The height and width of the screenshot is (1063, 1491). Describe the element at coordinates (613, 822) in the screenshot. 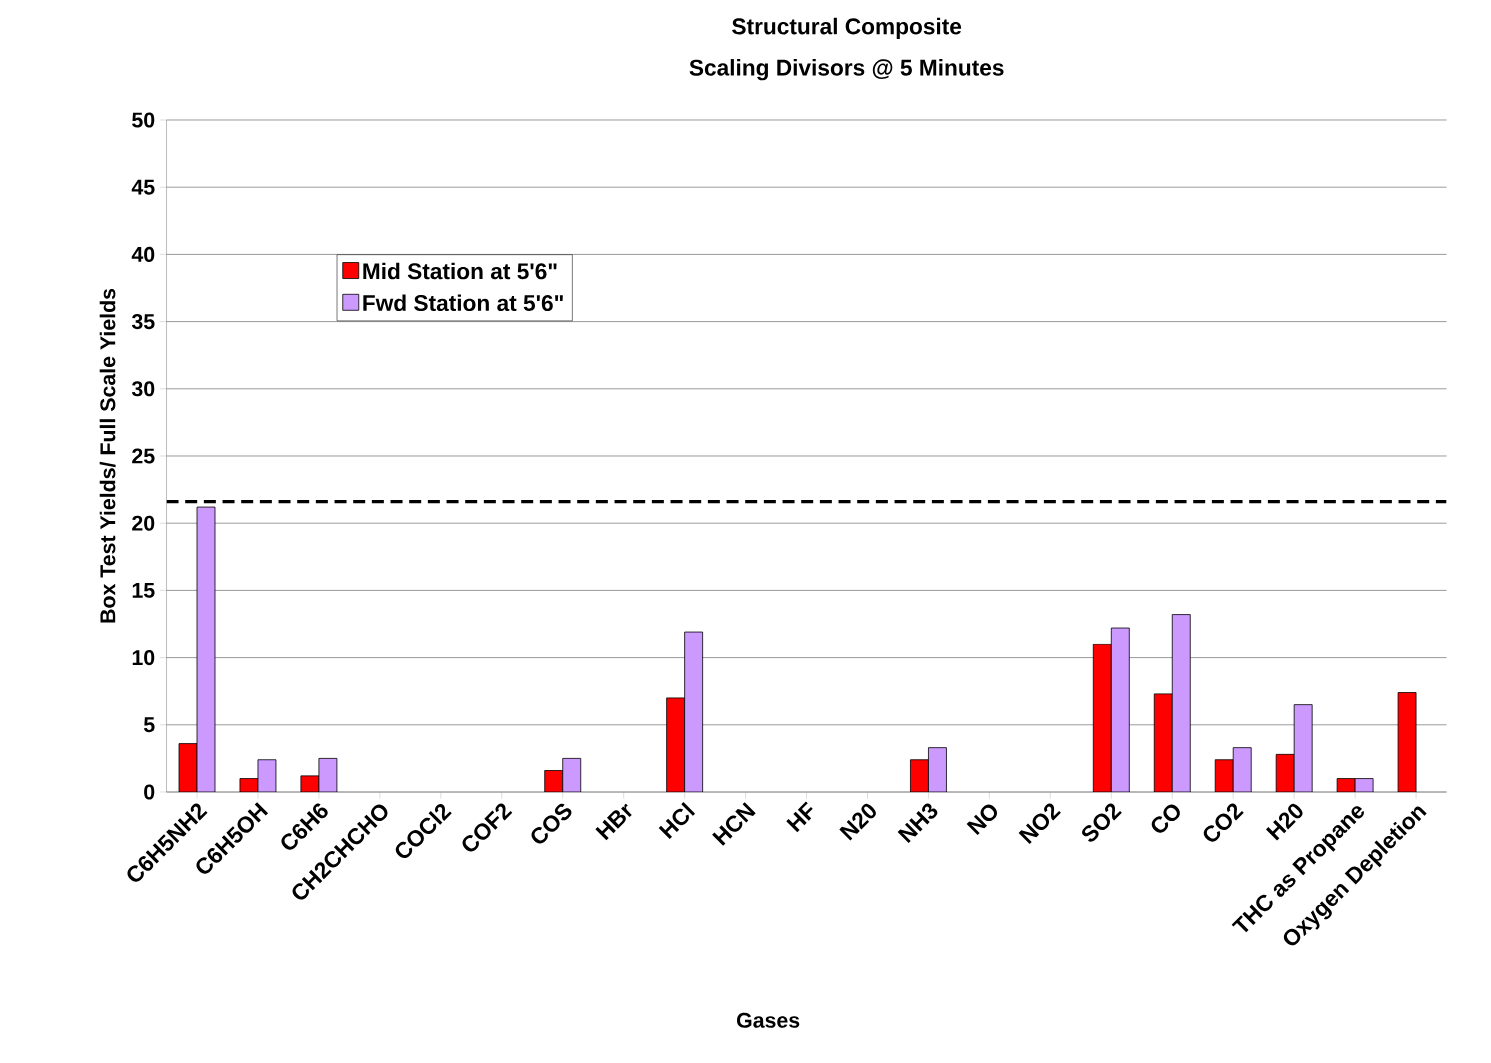

I see `x-tick-label: HBr` at that location.